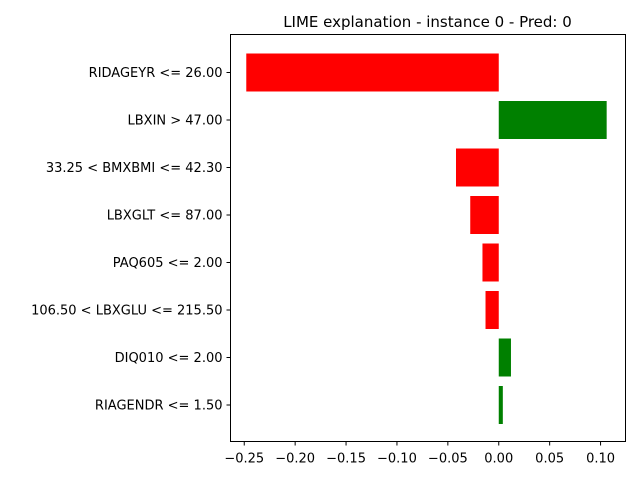 This screenshot has height=480, width=640. I want to click on chart-title: LIME explanation - instance 0 - Pred: 0, so click(427, 22).